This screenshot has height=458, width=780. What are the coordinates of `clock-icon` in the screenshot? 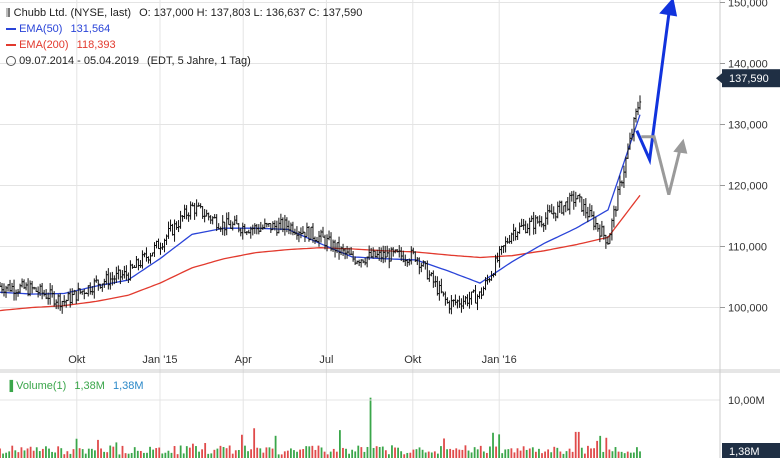 It's located at (11, 61).